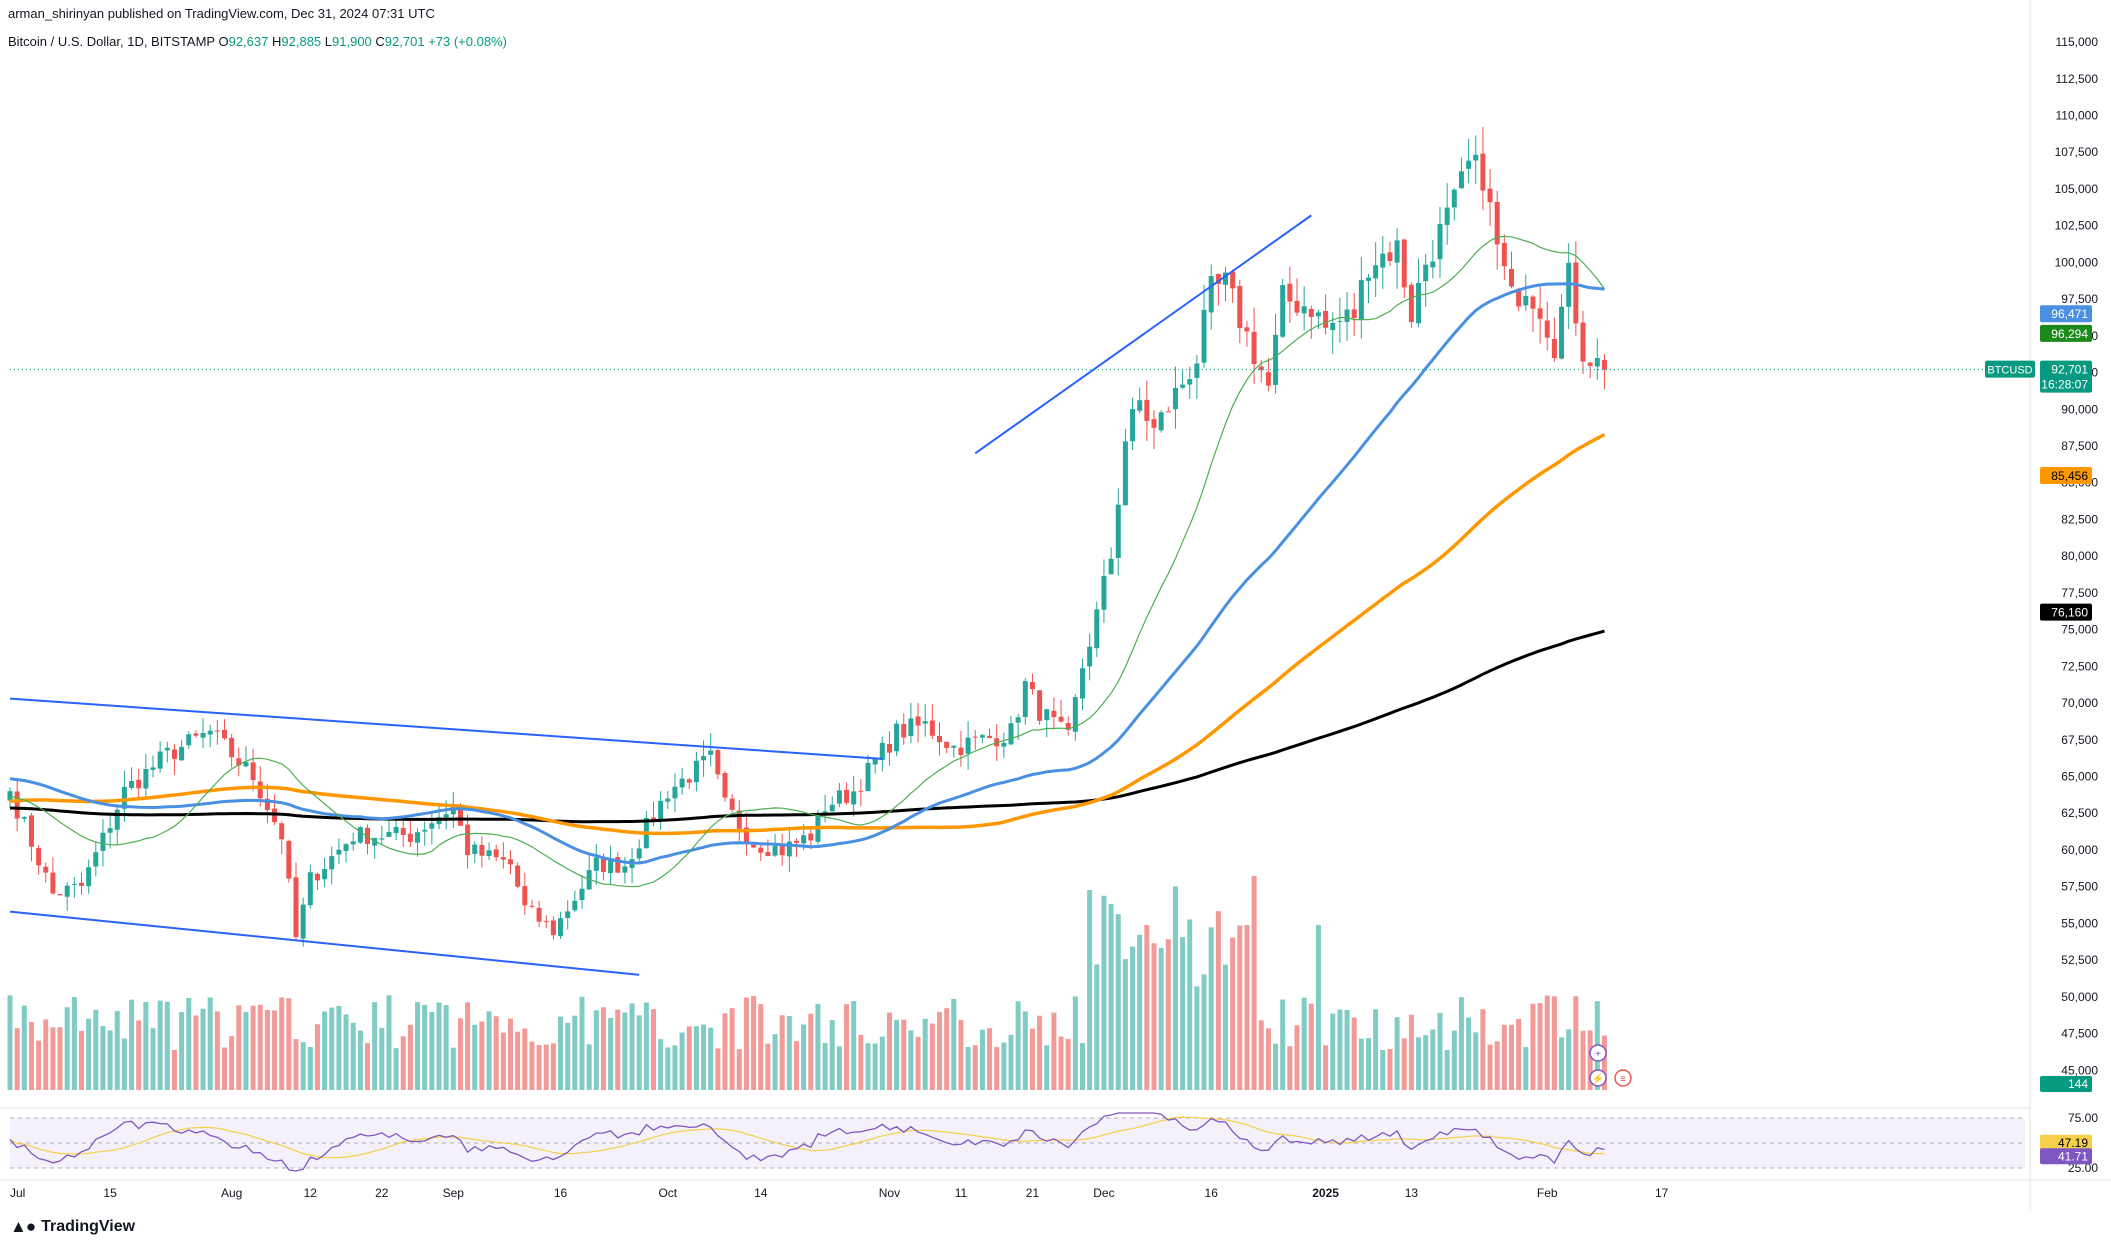  Describe the element at coordinates (446, 728) in the screenshot. I see `channel-upper-trendline` at that location.